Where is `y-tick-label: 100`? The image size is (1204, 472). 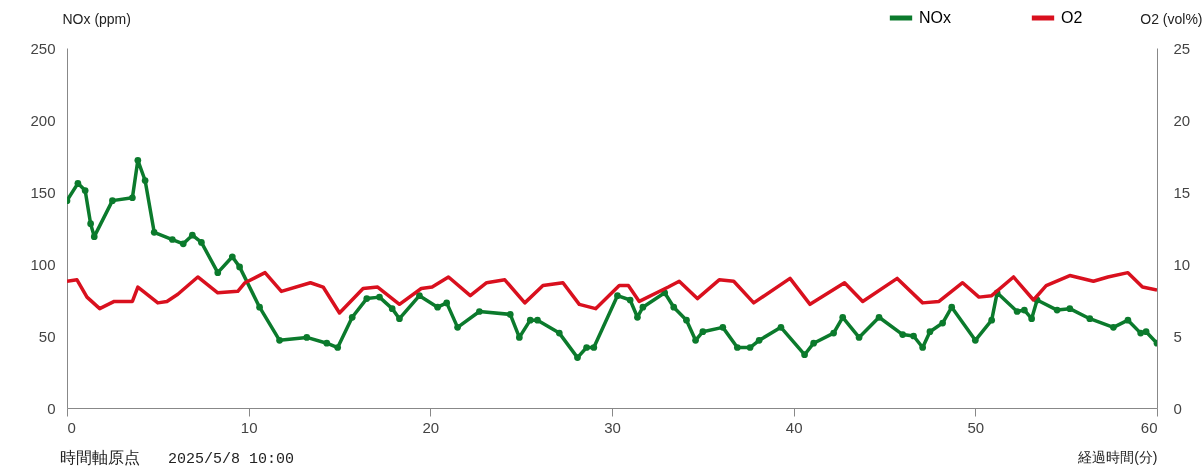 y-tick-label: 100 is located at coordinates (43, 264).